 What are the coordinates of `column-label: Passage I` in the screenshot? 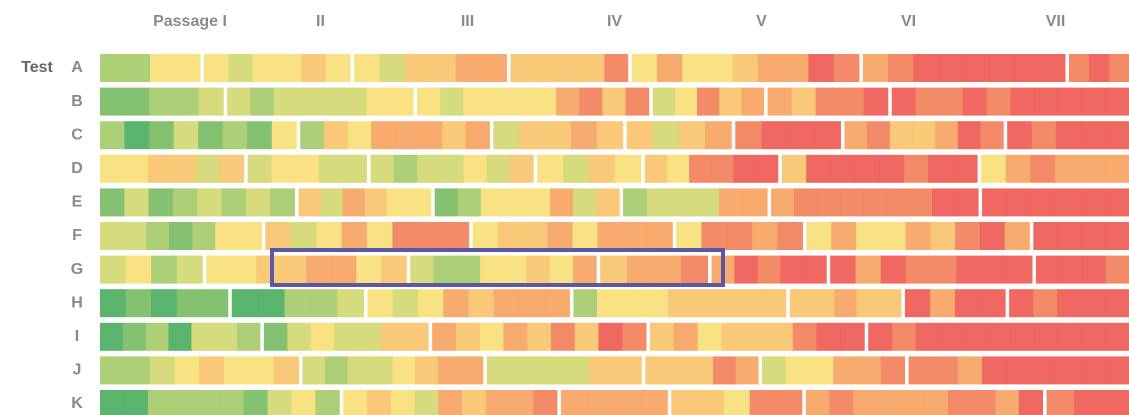 It's located at (190, 21).